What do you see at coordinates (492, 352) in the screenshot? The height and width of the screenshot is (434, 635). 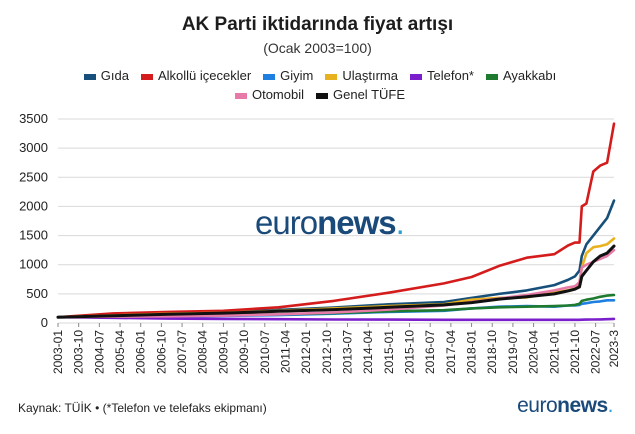 I see `x-tick-label: 2018-10` at bounding box center [492, 352].